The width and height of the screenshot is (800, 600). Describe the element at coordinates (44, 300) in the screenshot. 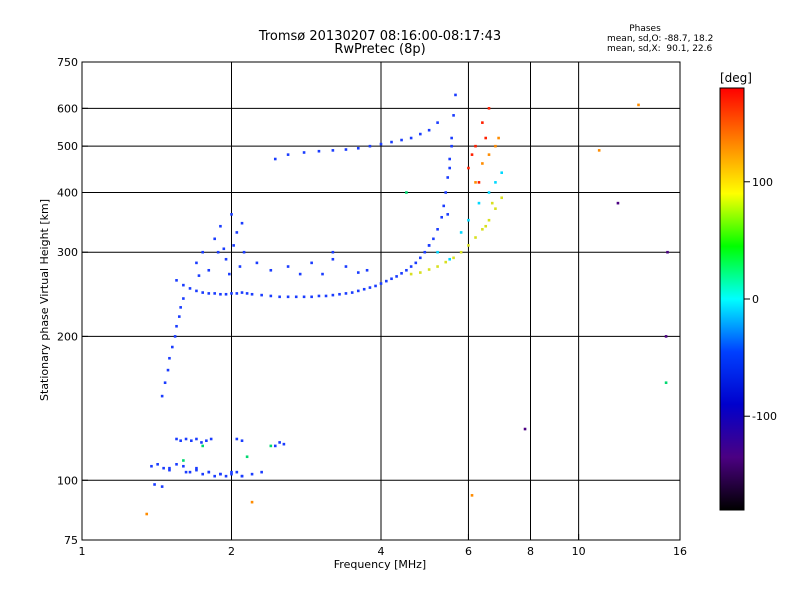

I see `y-axis-label: Stationary phase Virtual Height [km]` at that location.